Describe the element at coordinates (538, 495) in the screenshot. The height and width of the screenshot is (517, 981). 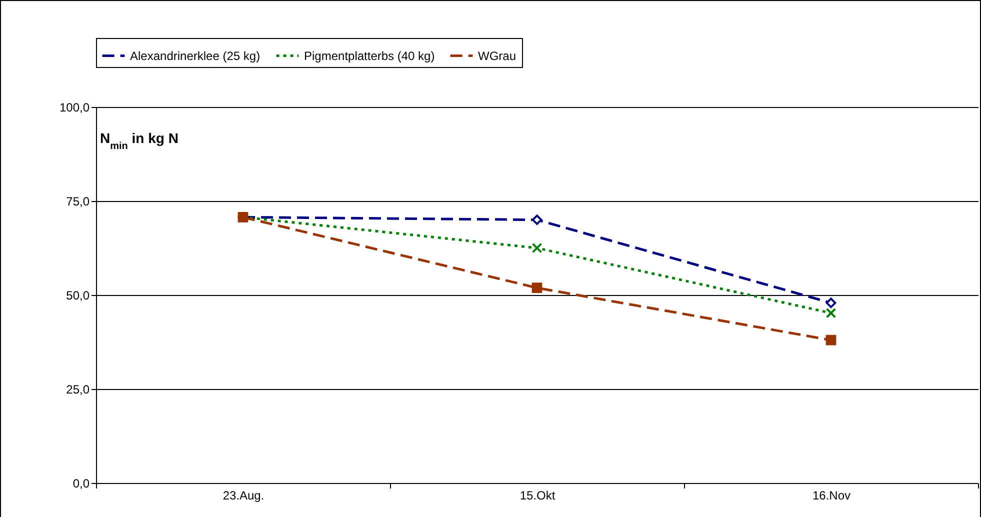
I see `x-tick-label: 15.Okt` at that location.